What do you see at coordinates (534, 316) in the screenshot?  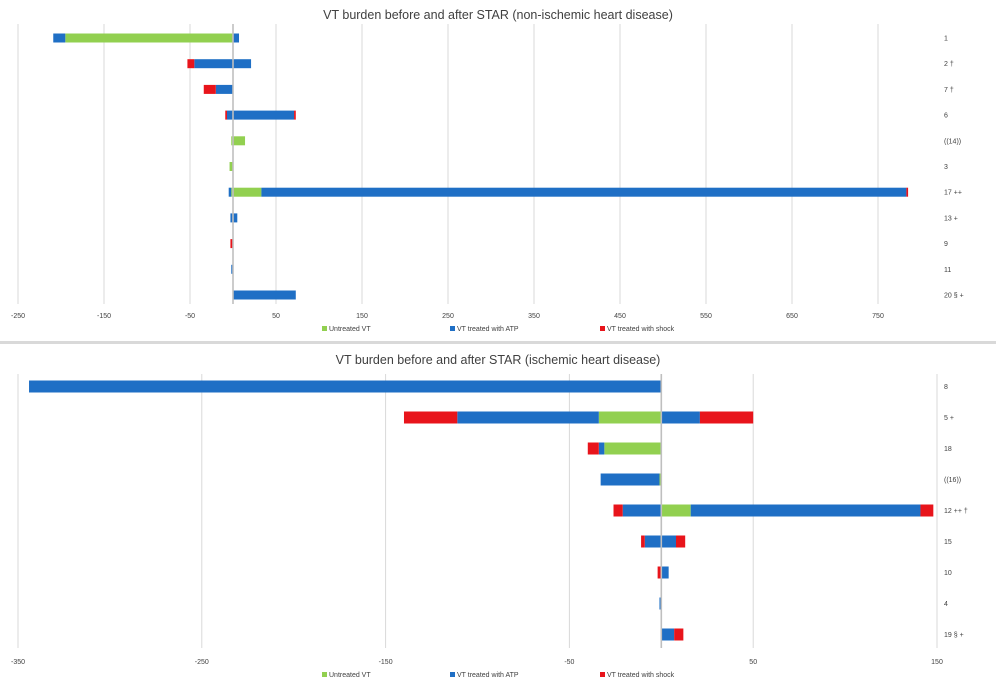 I see `x-tick-label: 350` at bounding box center [534, 316].